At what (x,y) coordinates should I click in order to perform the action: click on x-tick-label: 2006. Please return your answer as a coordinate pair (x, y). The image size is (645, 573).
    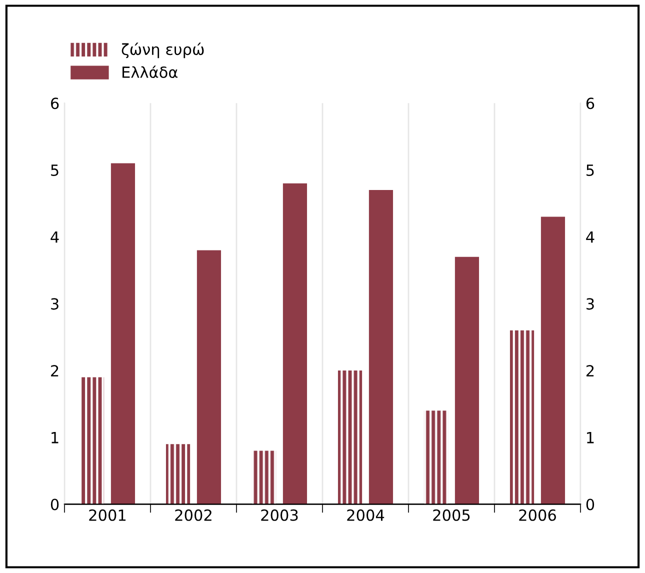
    Looking at the image, I should click on (537, 515).